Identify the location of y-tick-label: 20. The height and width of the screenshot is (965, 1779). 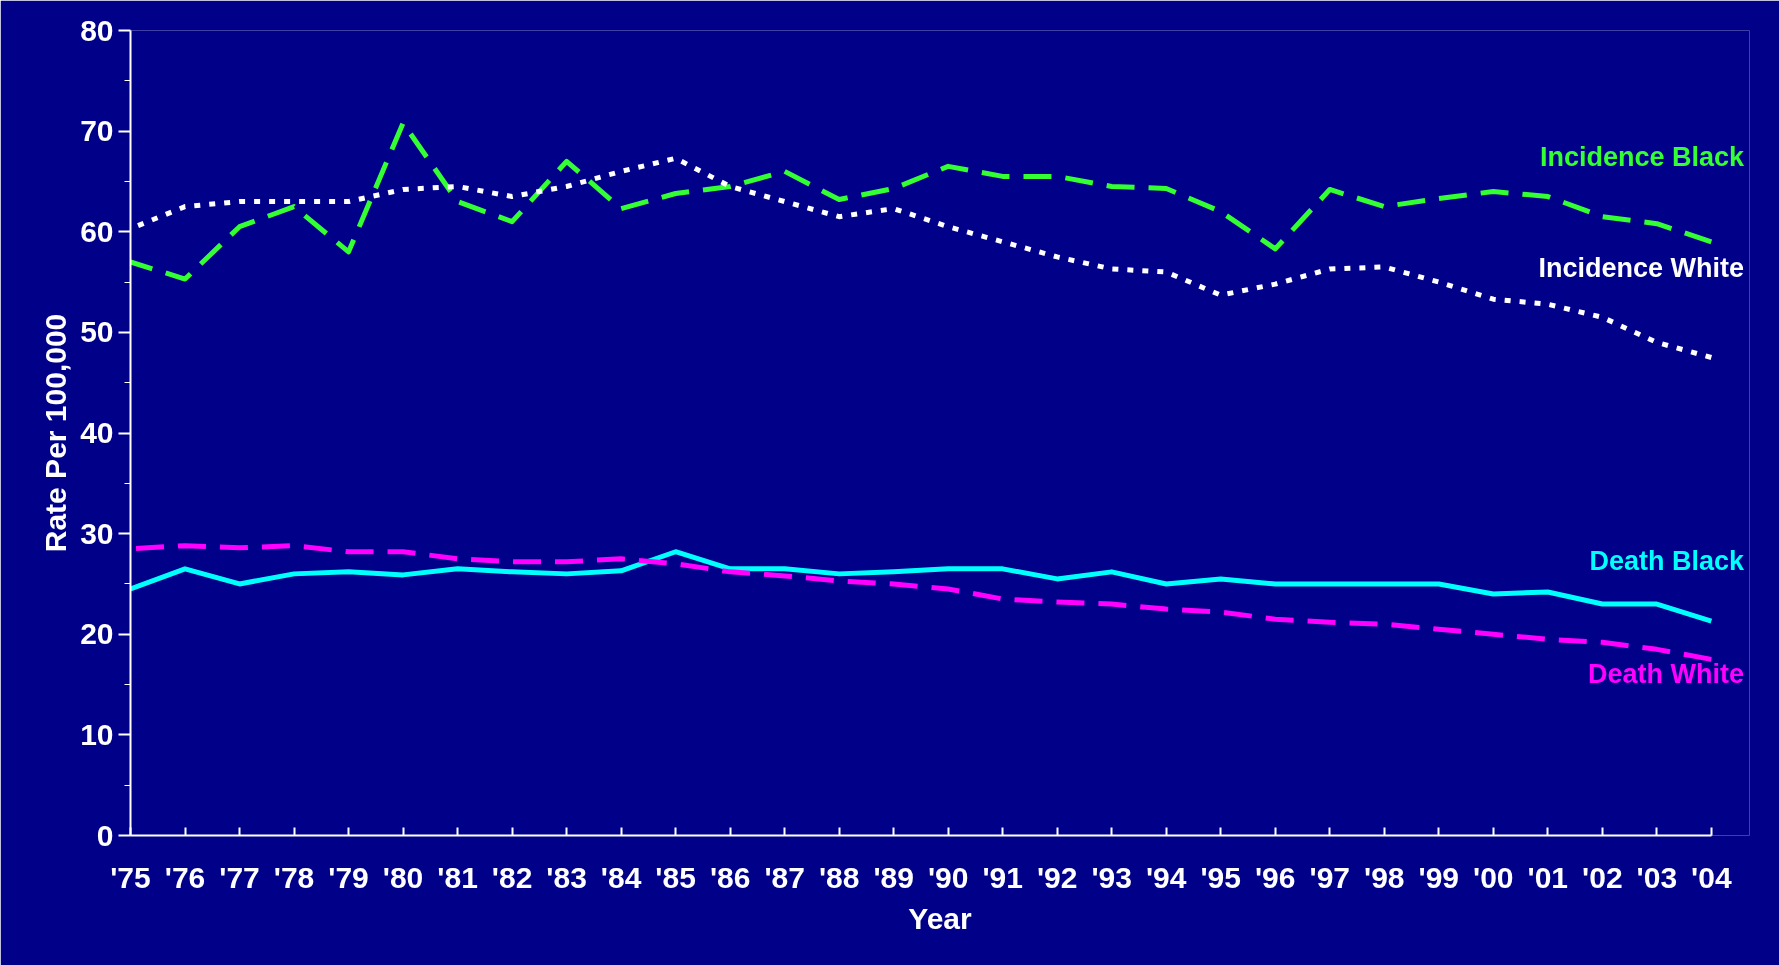
(97, 634).